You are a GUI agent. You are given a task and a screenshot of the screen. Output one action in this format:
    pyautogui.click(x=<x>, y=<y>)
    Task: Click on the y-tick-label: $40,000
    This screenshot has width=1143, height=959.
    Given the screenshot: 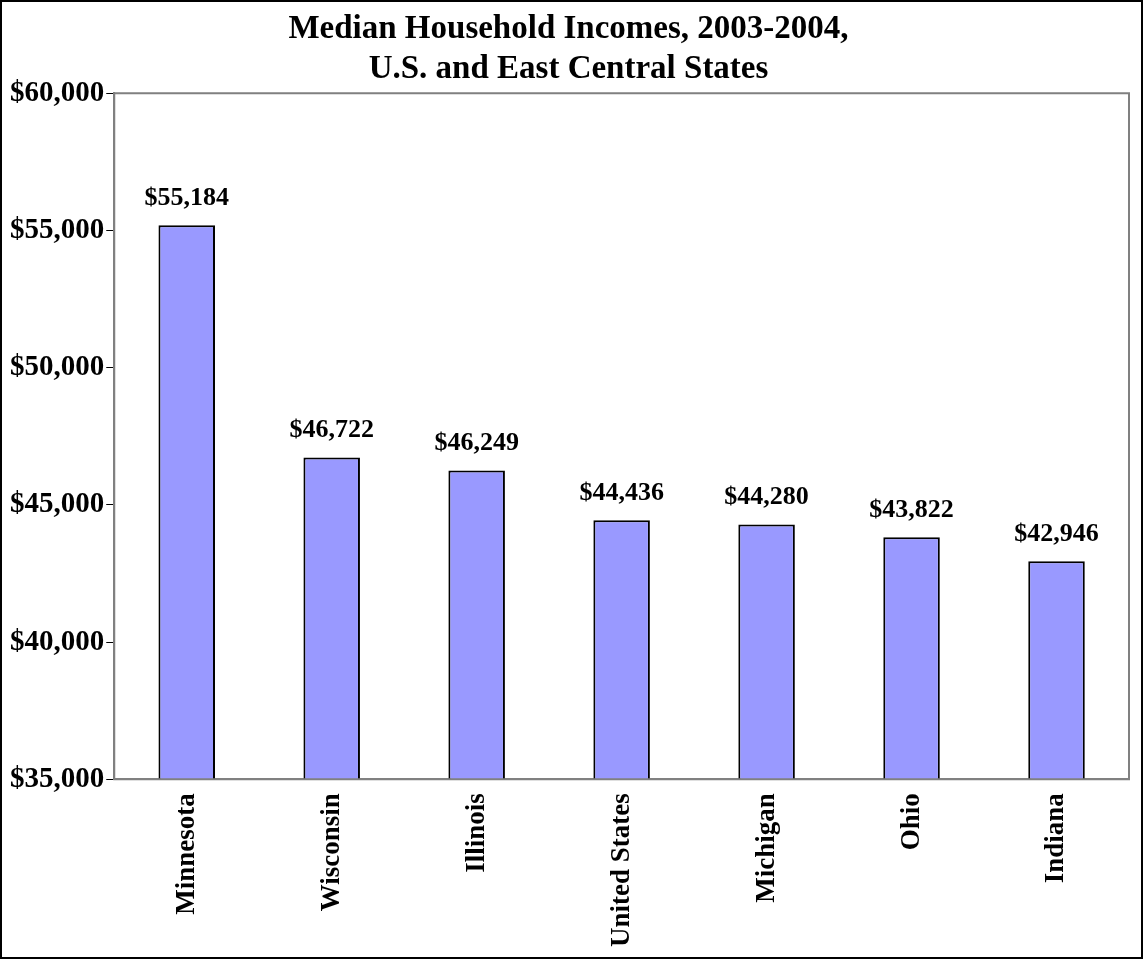 What is the action you would take?
    pyautogui.click(x=57, y=639)
    